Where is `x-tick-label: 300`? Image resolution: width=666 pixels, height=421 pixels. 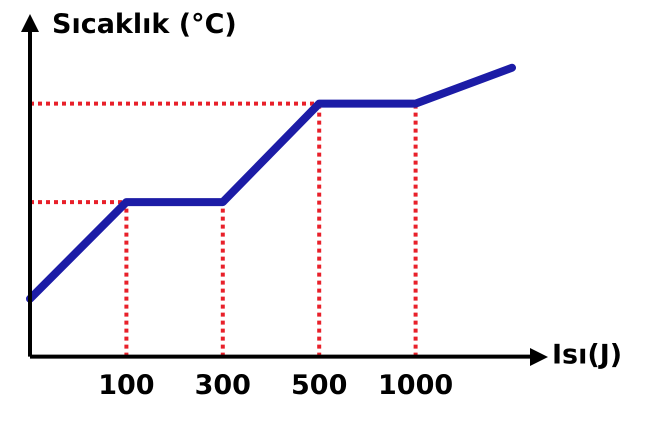 x-tick-label: 300 is located at coordinates (222, 385).